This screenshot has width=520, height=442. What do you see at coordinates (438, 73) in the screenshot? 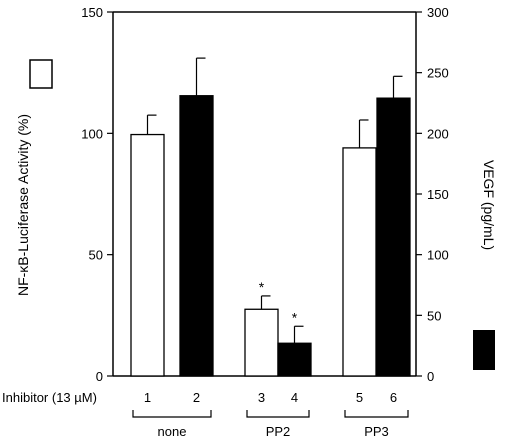
I see `right-tick-label: 250` at bounding box center [438, 73].